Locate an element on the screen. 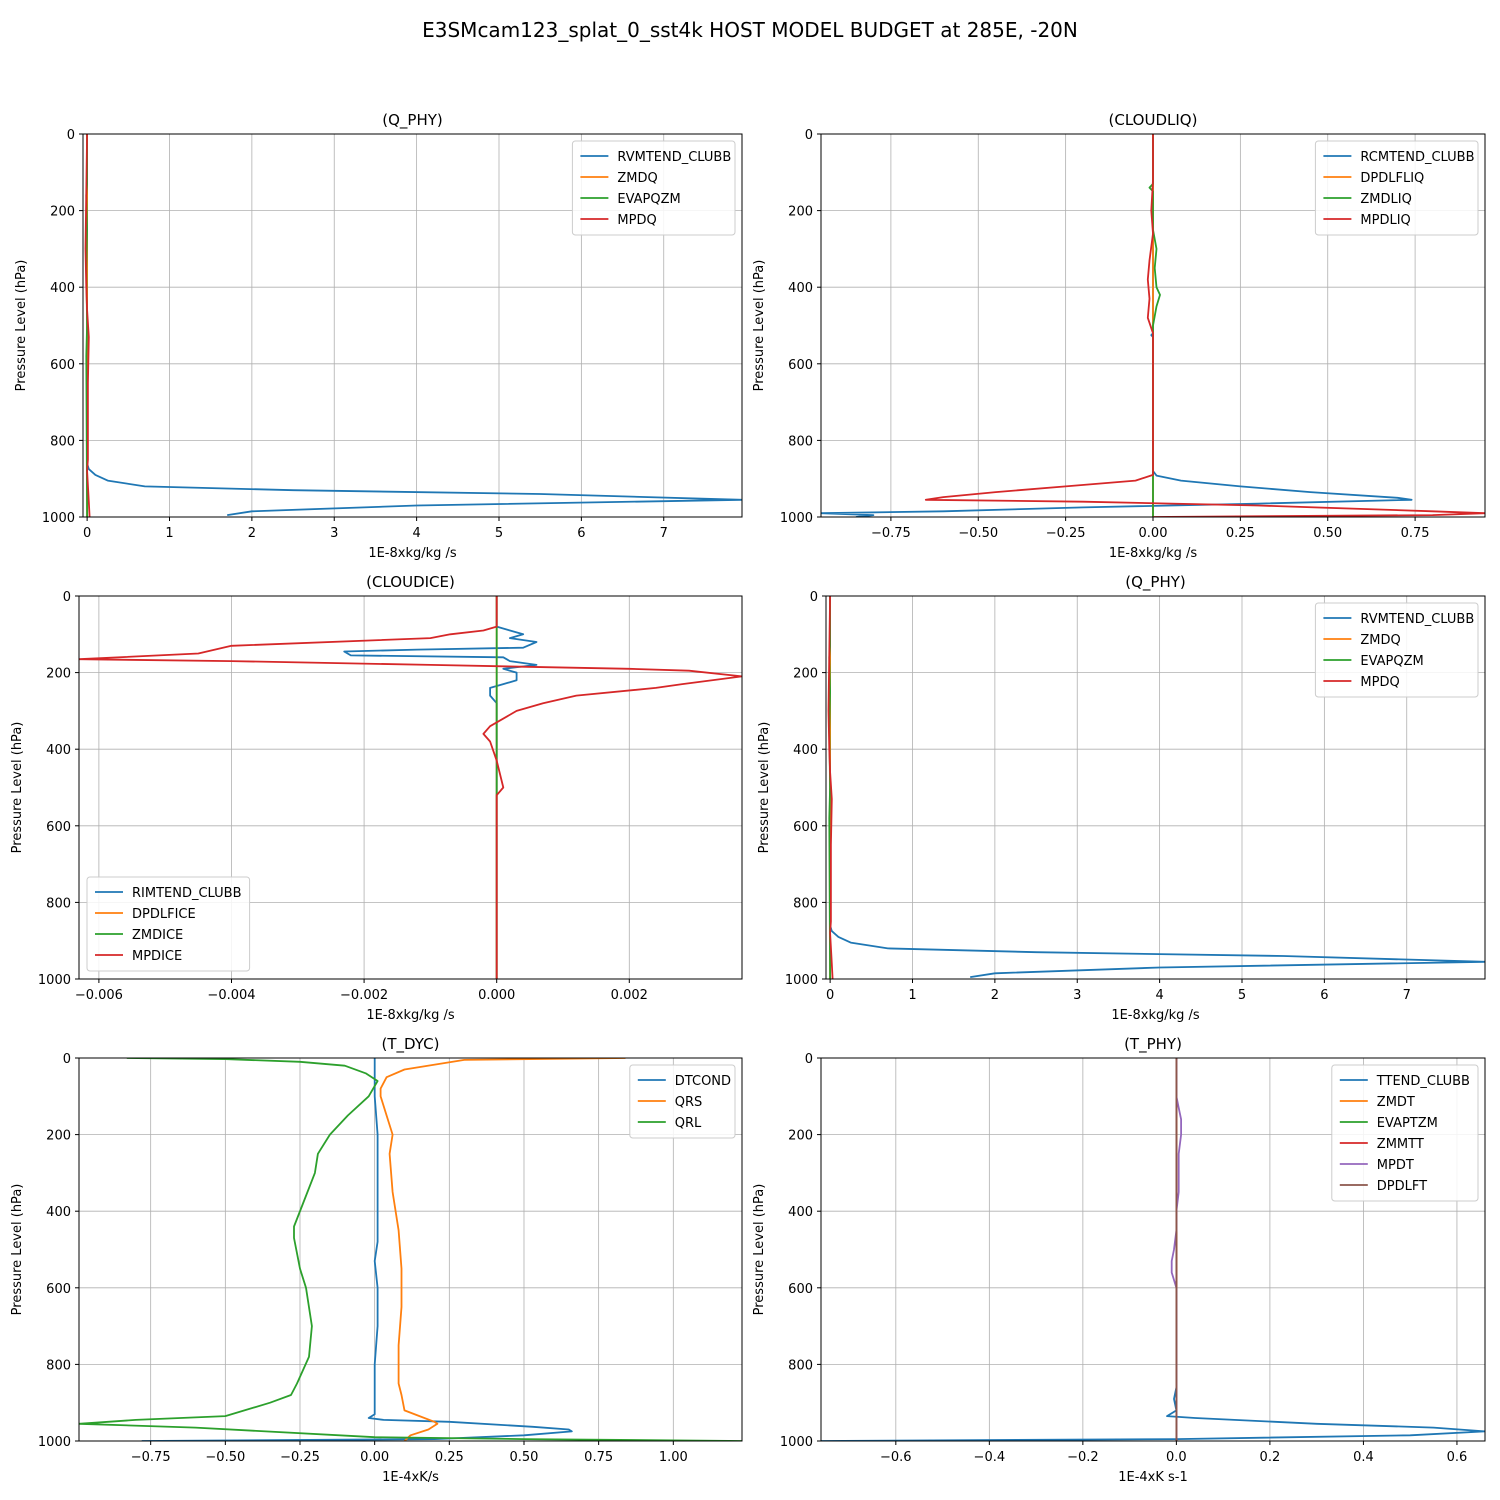  legend-entry: RCMTEND_CLUBB is located at coordinates (1417, 157).